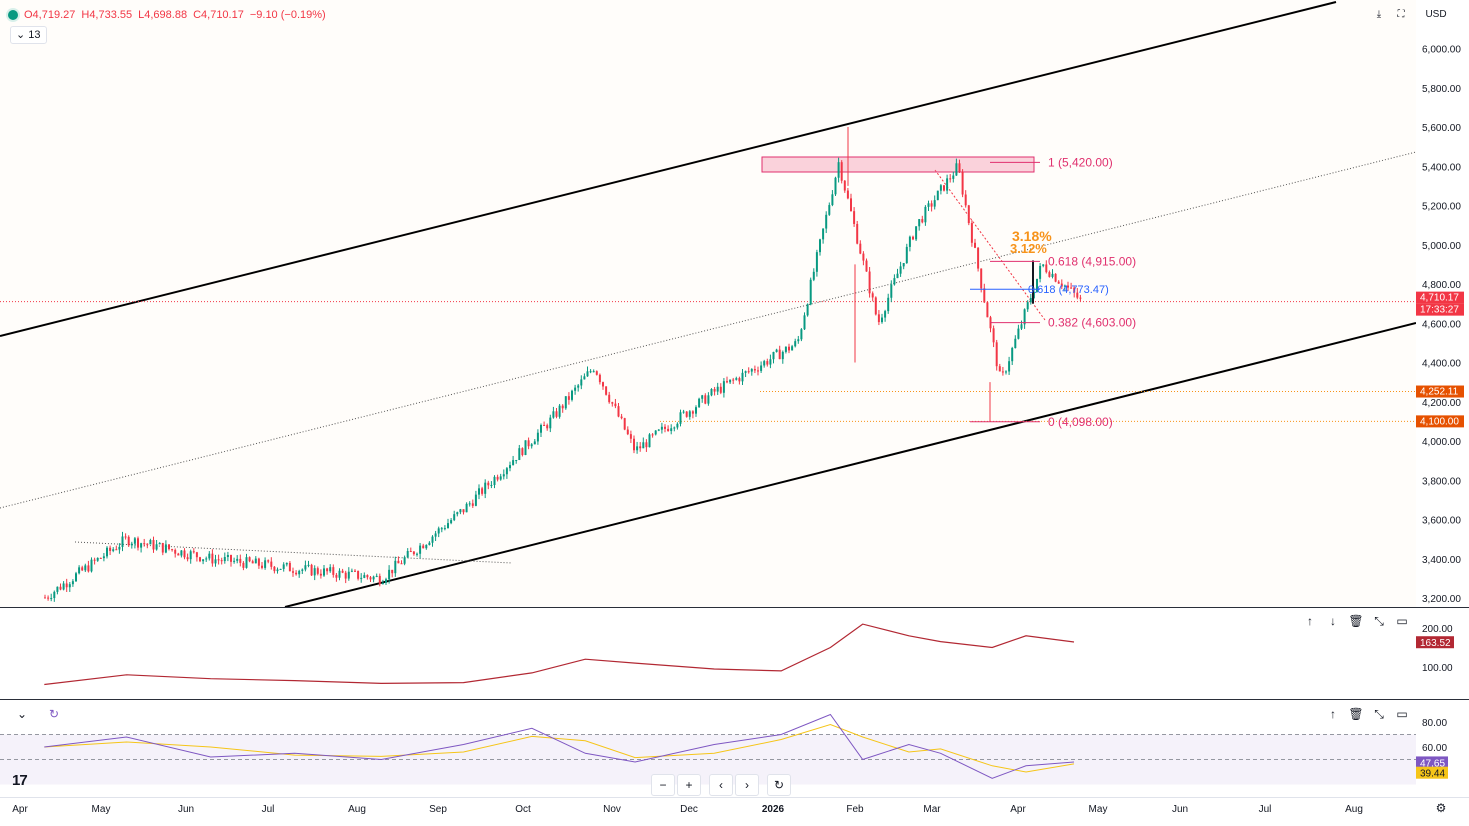 This screenshot has height=826, width=1469. I want to click on price-tick-label: 5,000.00, so click(1441, 246).